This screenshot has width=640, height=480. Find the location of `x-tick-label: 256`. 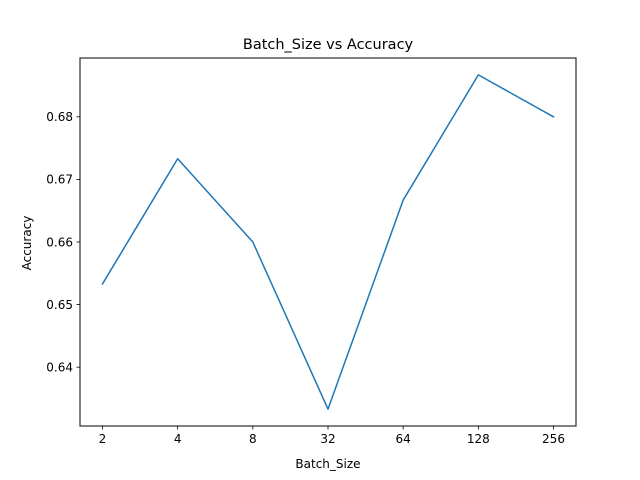

x-tick-label: 256 is located at coordinates (553, 439).